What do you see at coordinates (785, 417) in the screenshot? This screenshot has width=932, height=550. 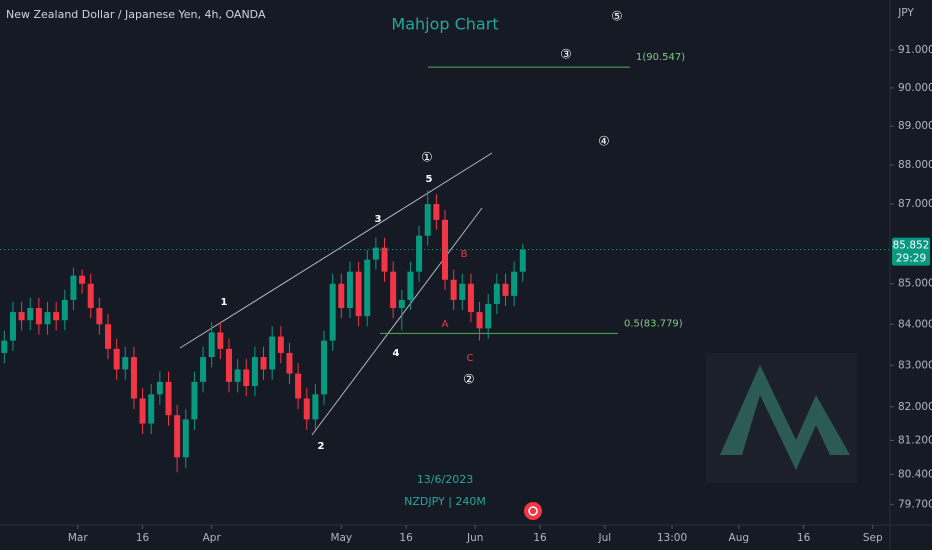 I see `logo-mark` at bounding box center [785, 417].